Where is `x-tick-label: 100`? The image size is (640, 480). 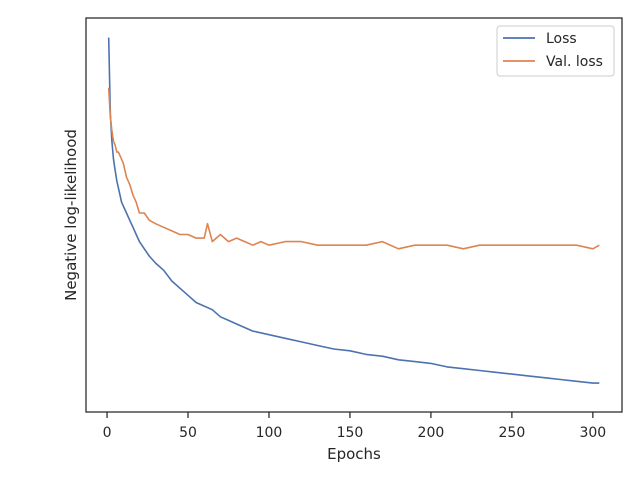 x-tick-label: 100 is located at coordinates (269, 433).